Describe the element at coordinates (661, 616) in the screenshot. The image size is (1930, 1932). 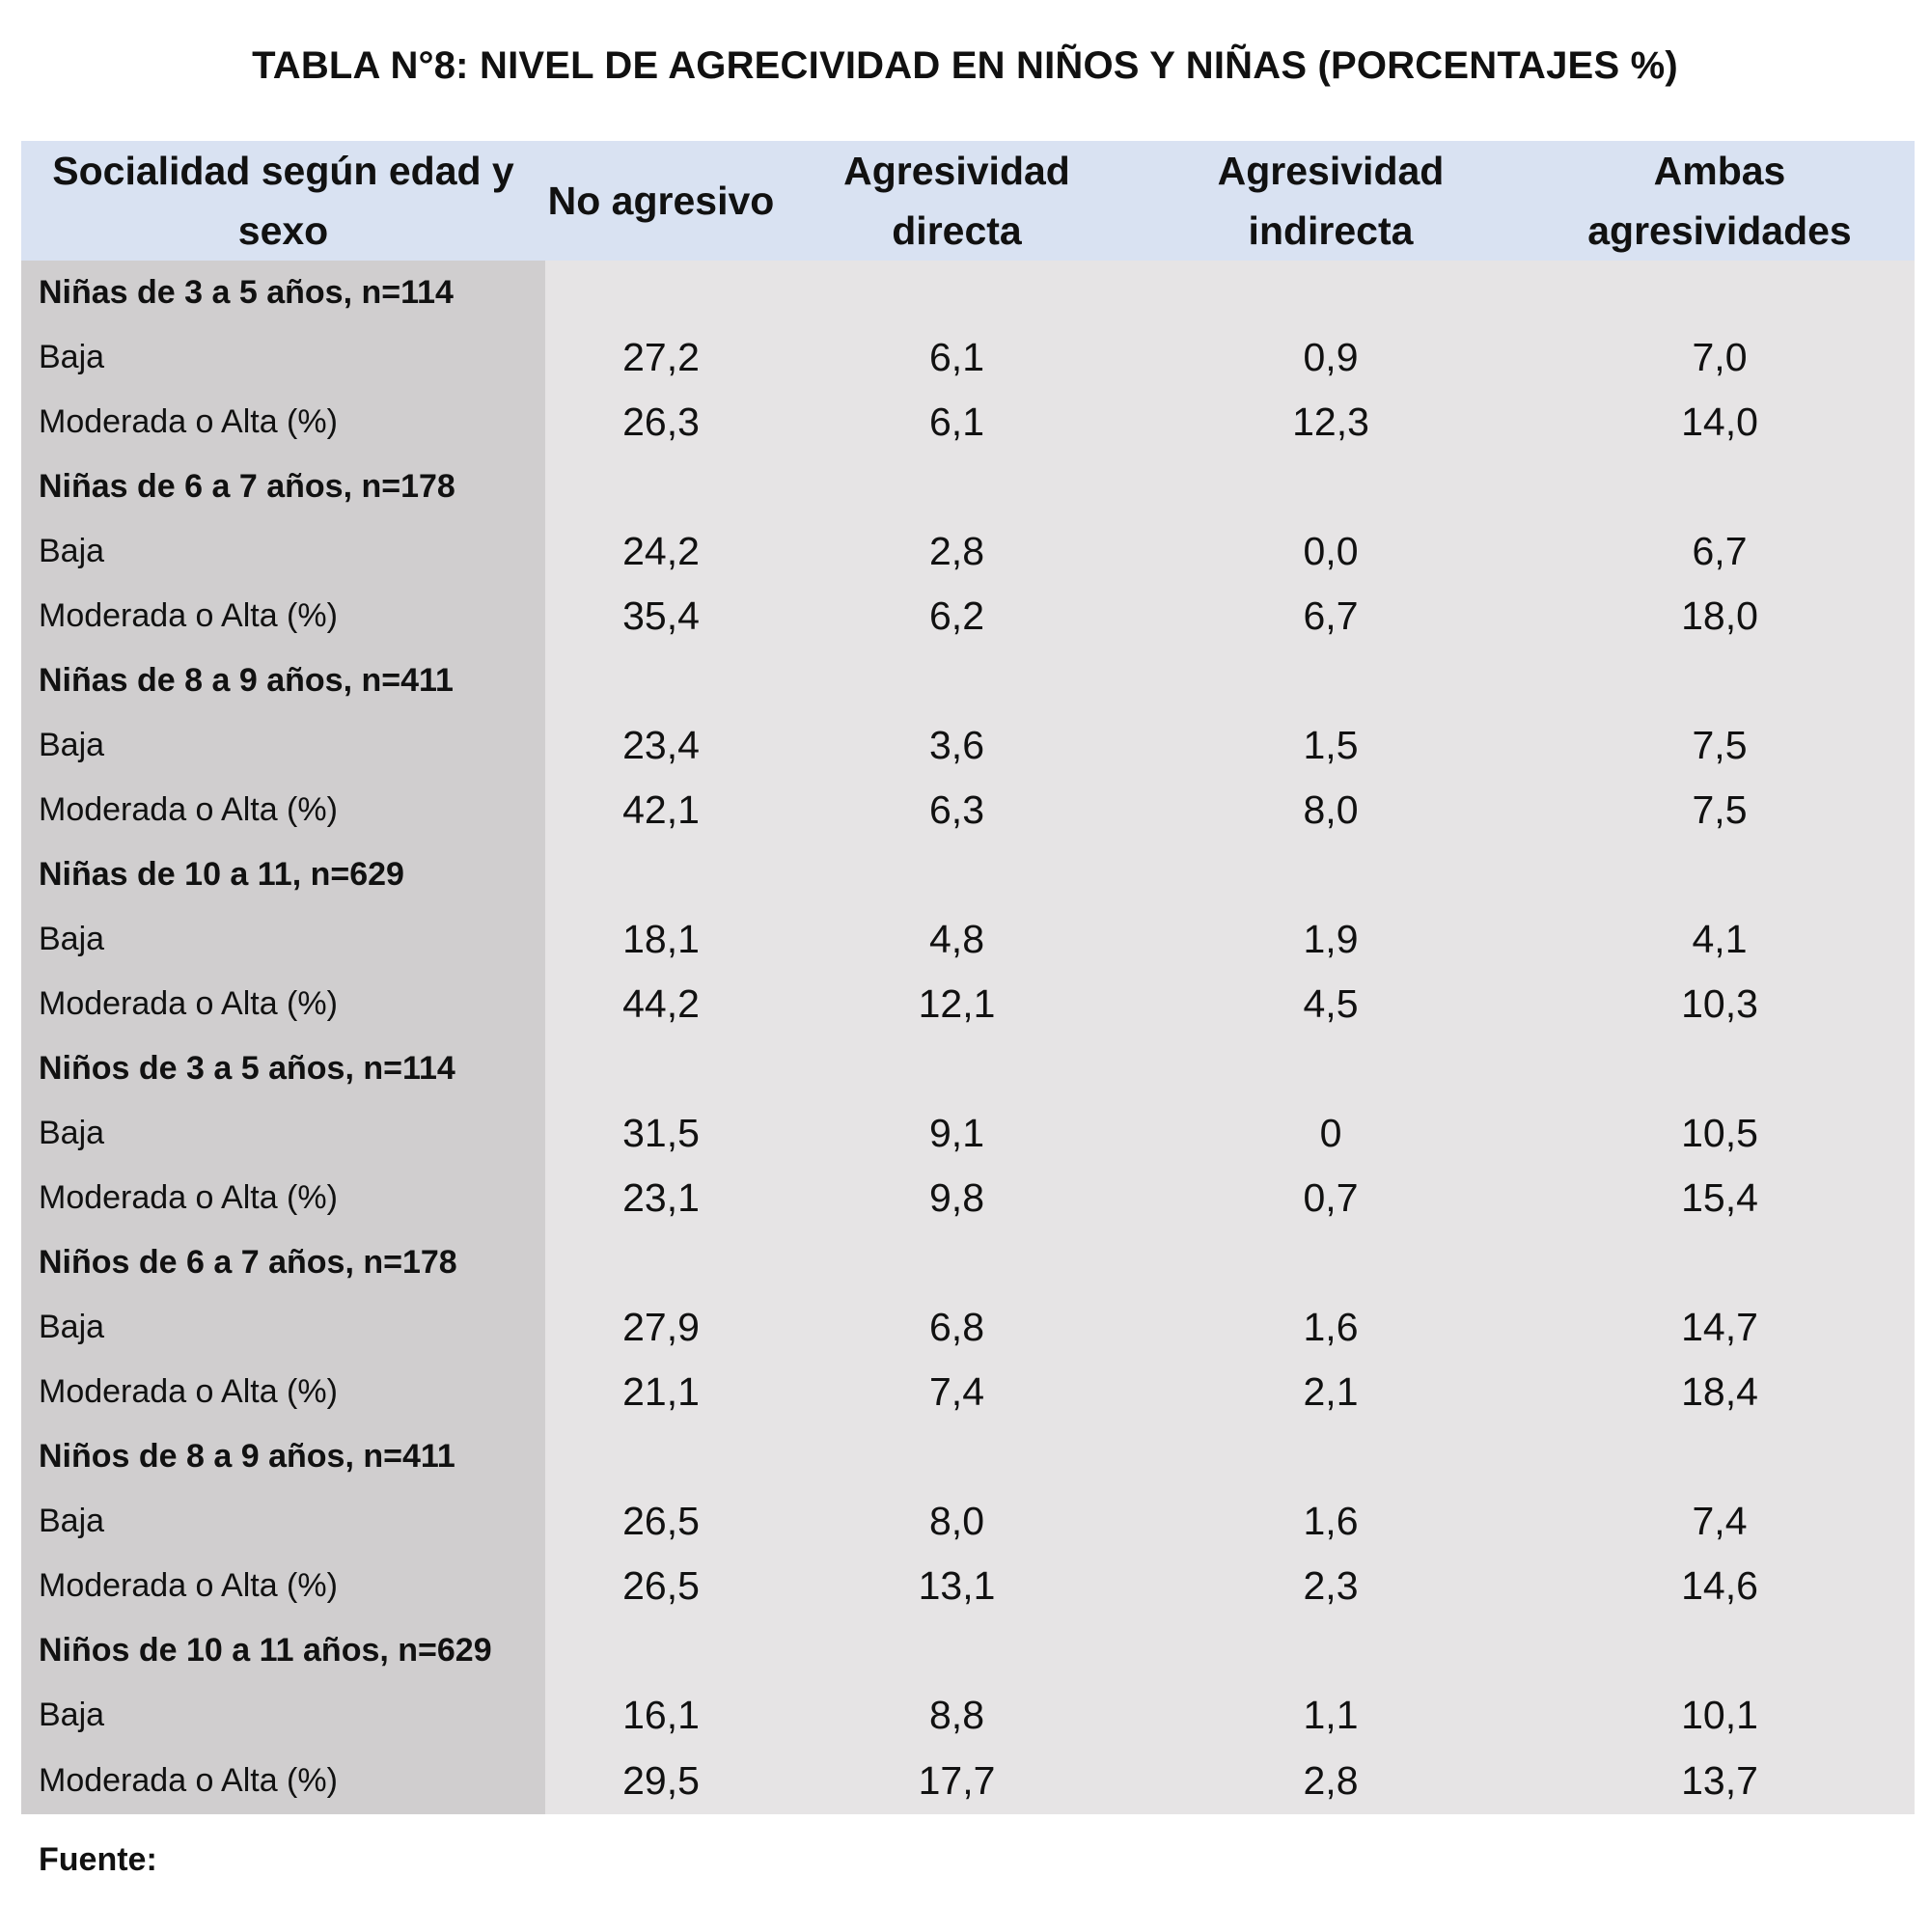
I see `value-cell: 35,4` at that location.